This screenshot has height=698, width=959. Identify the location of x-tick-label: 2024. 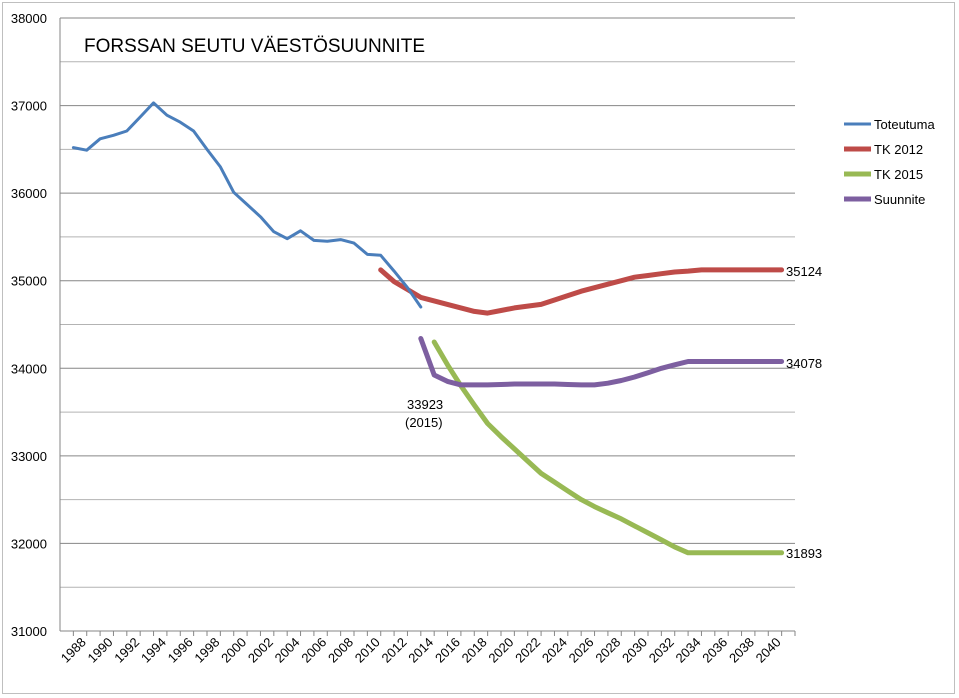
(554, 650).